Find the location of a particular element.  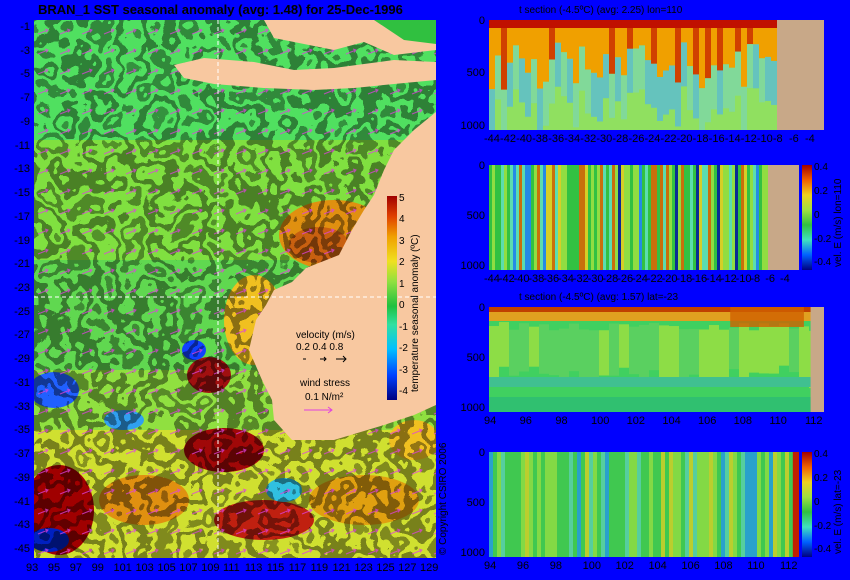

section-x-tick: -38 is located at coordinates (536, 279).